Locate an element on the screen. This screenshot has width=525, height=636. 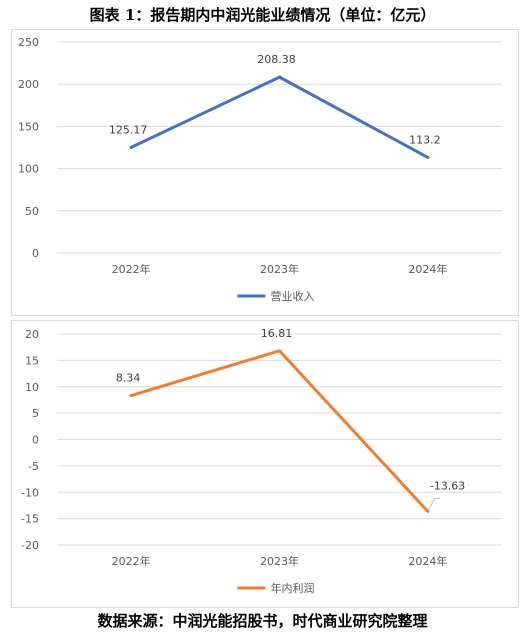
y-tick-label: 15 is located at coordinates (32, 360).